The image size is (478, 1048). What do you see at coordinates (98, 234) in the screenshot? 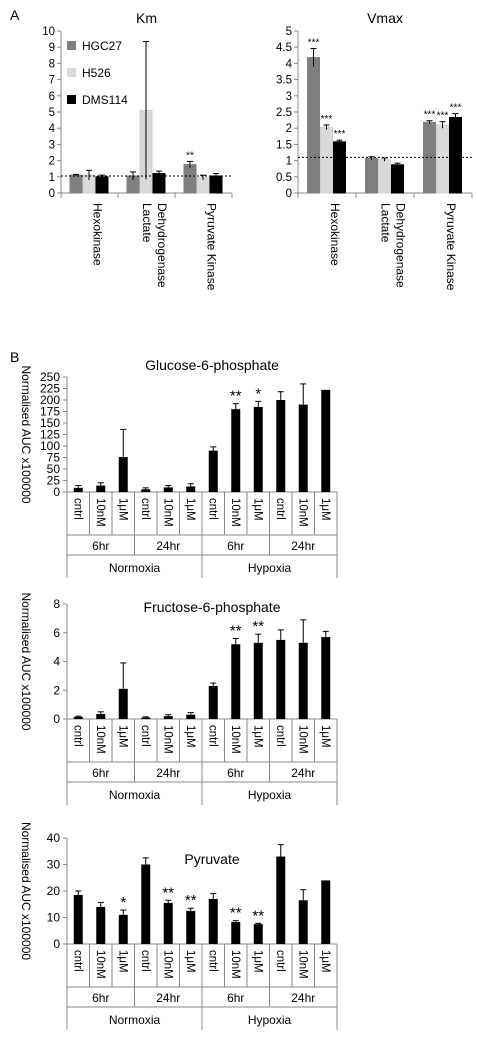
I see `category-label: Hexokinase` at bounding box center [98, 234].